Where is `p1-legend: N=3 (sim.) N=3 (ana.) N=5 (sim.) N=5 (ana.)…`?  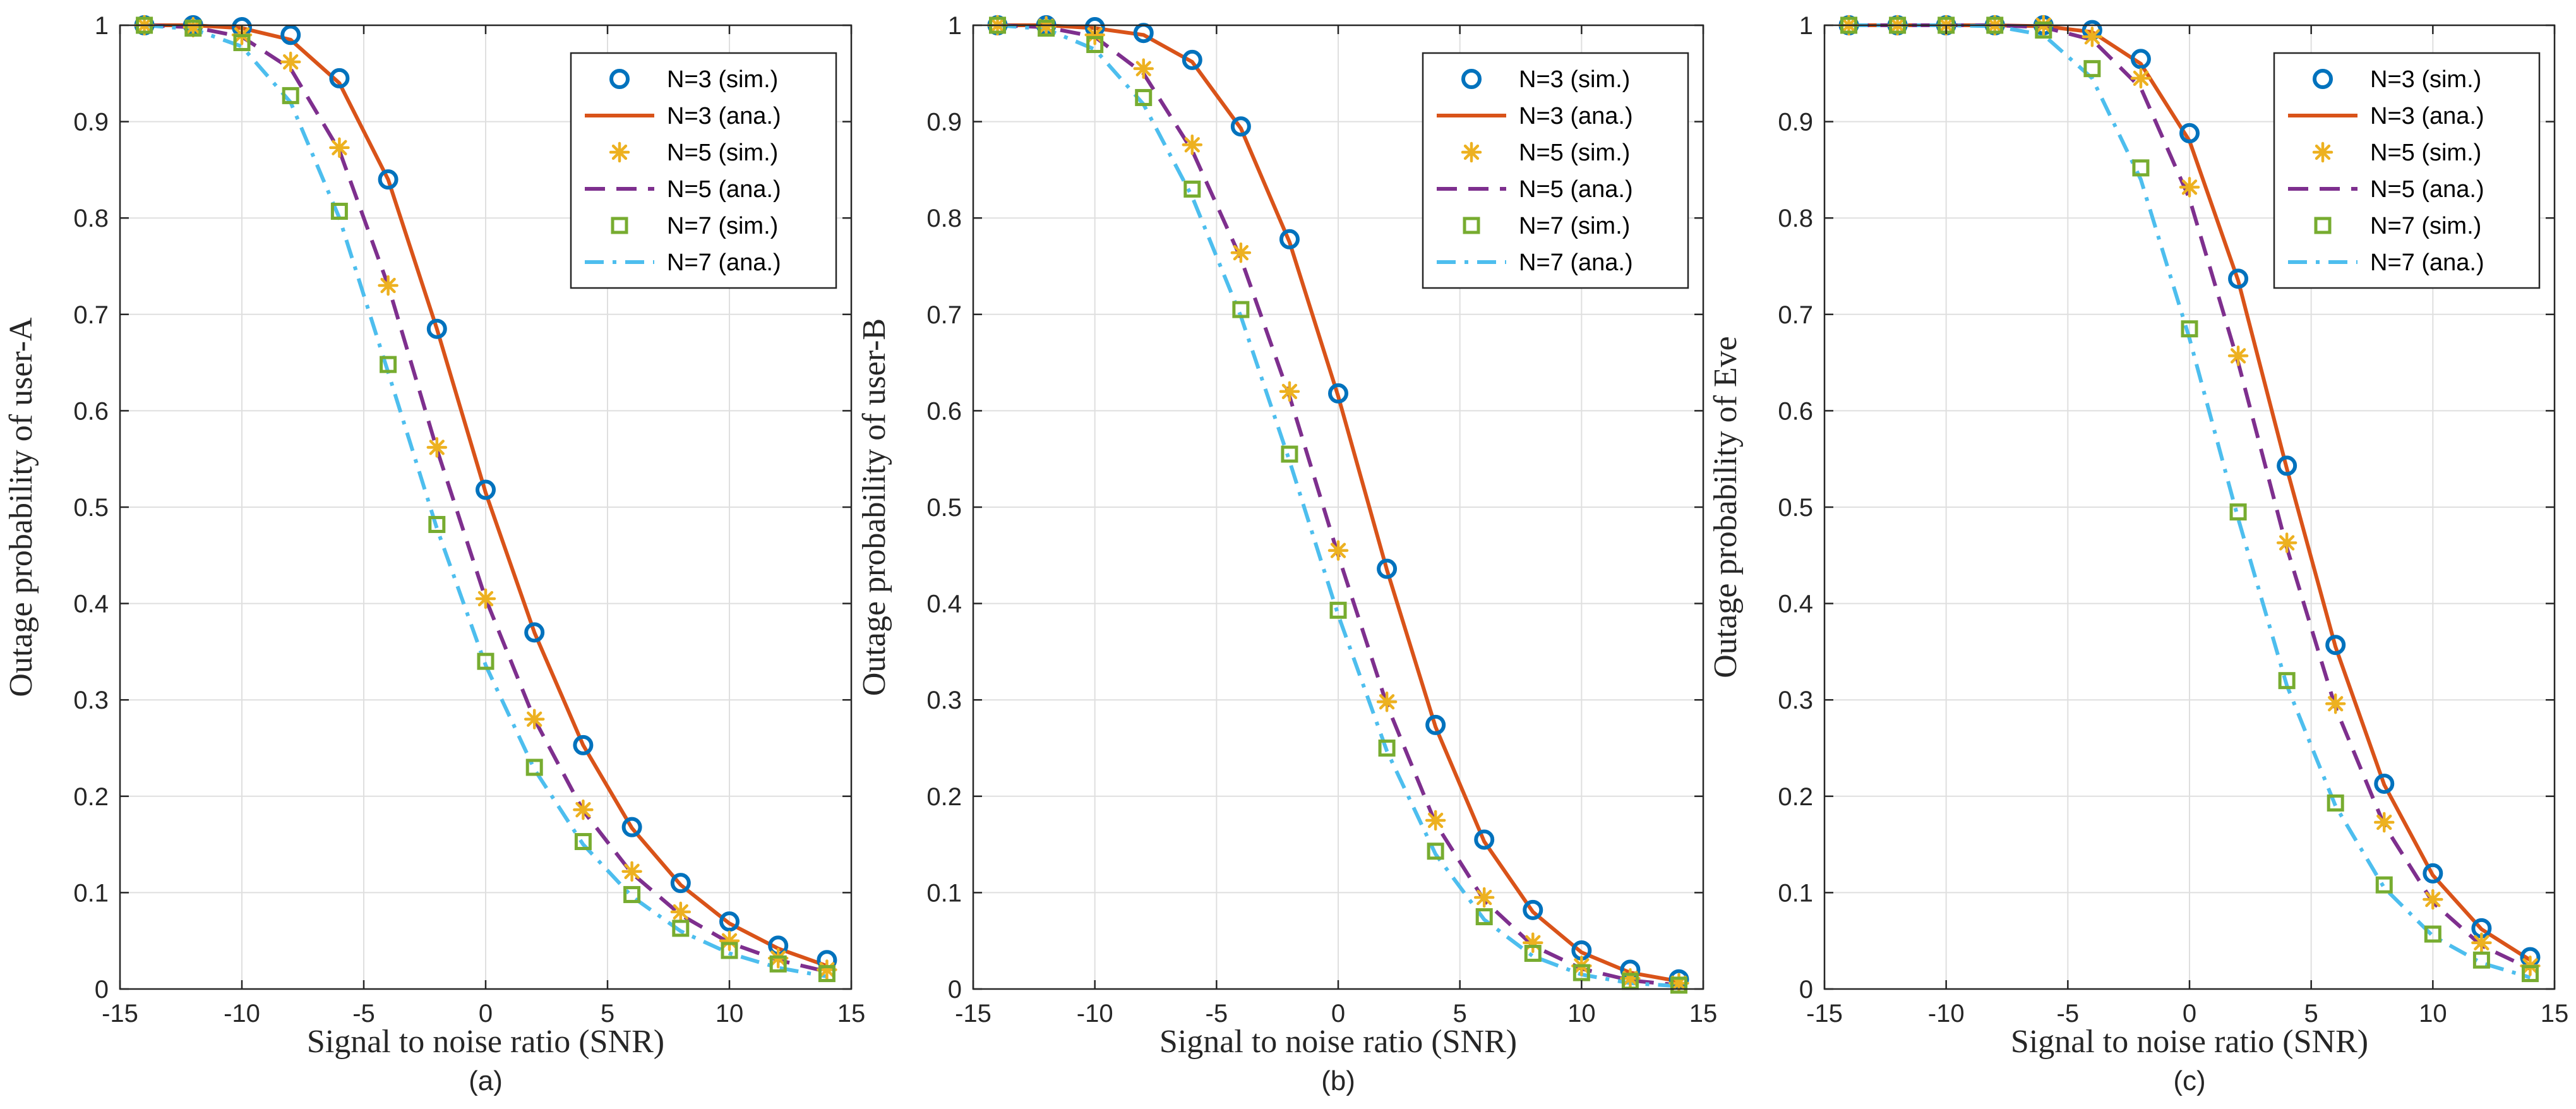
p1-legend: N=3 (sim.) N=3 (ana.) N=5 (sim.) N=5 (ana.)… is located at coordinates (1555, 170).